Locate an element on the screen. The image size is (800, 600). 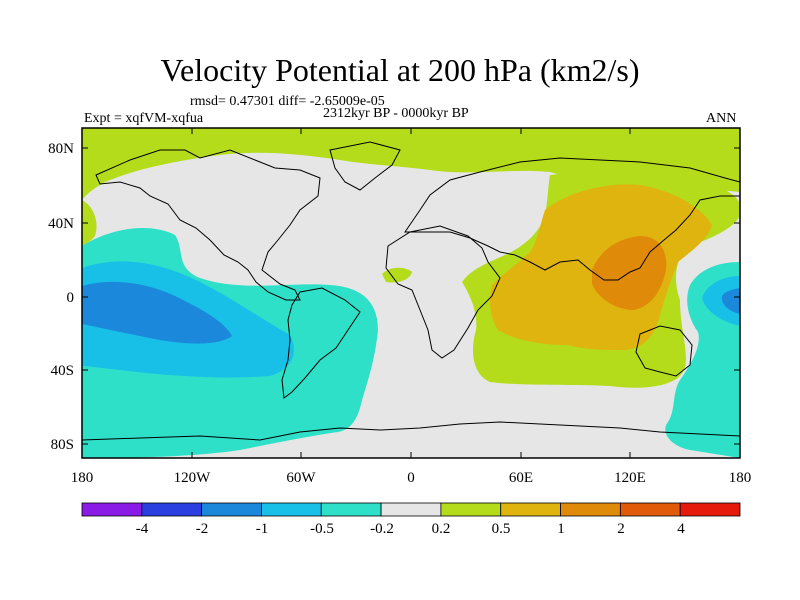
lat-label-40s: 40S is located at coordinates (62, 371).